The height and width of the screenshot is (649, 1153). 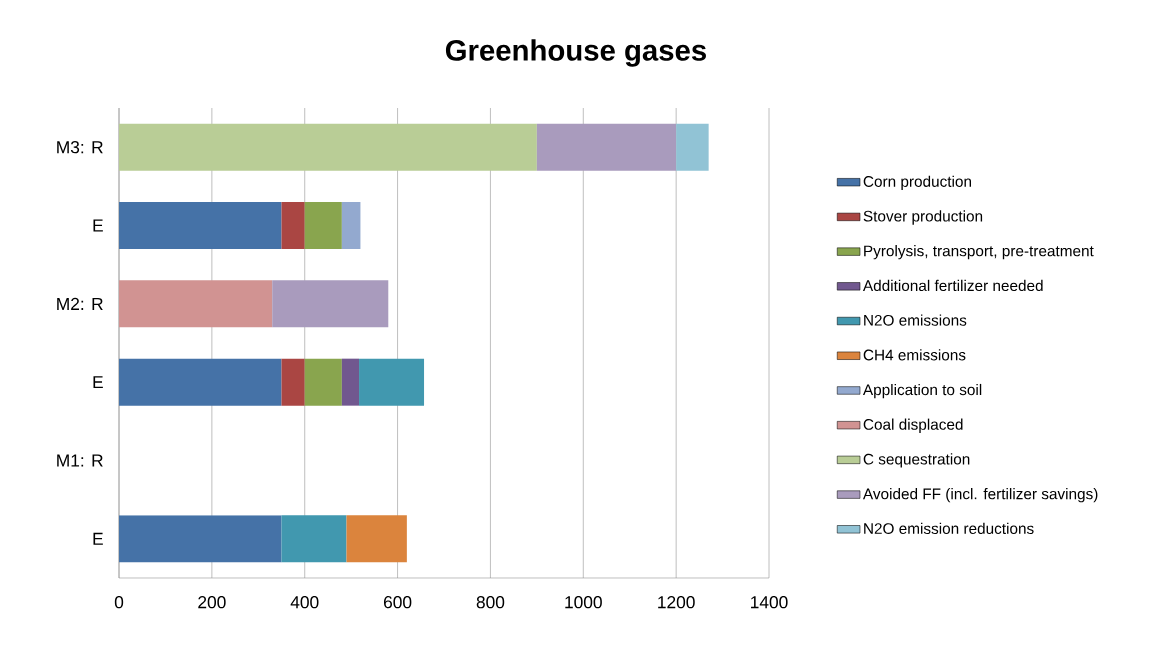 What do you see at coordinates (583, 602) in the screenshot?
I see `x-tick-label: 1000` at bounding box center [583, 602].